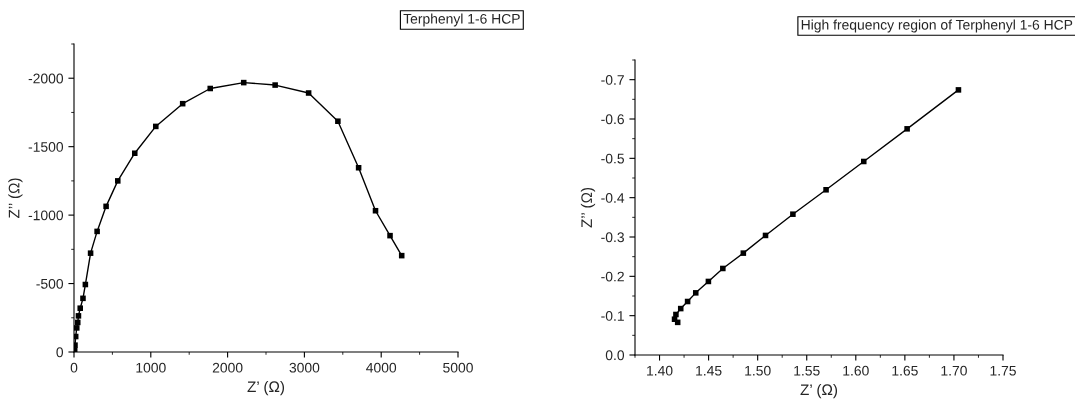 The width and height of the screenshot is (1075, 403). Describe the element at coordinates (458, 367) in the screenshot. I see `x-tick-label: 5000` at that location.